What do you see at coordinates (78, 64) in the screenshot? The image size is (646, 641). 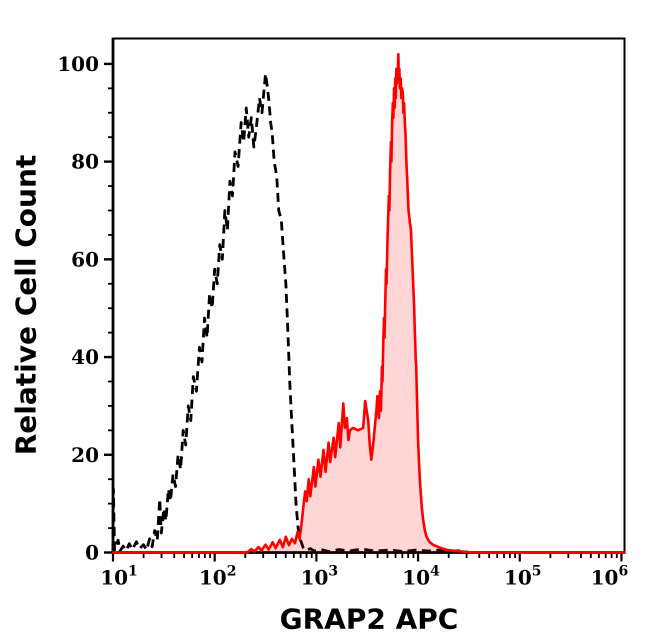 I see `y-tick-label: 100` at bounding box center [78, 64].